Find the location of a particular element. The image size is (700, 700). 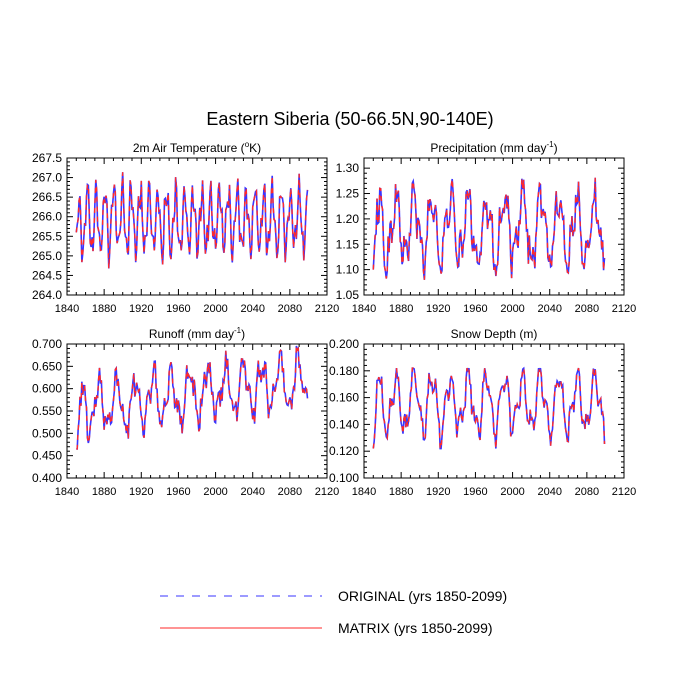

y-tick-label-precipitation: 1.15 is located at coordinates (348, 244).